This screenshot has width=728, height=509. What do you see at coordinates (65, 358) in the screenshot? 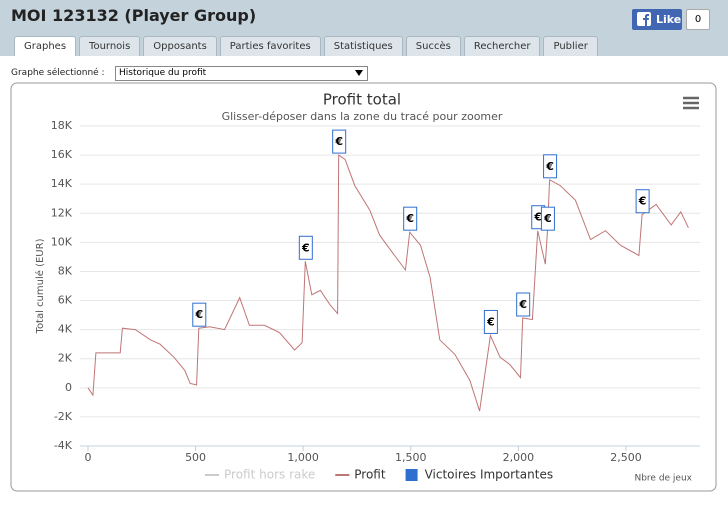
I see `y-tick-label: 2K` at bounding box center [65, 358].